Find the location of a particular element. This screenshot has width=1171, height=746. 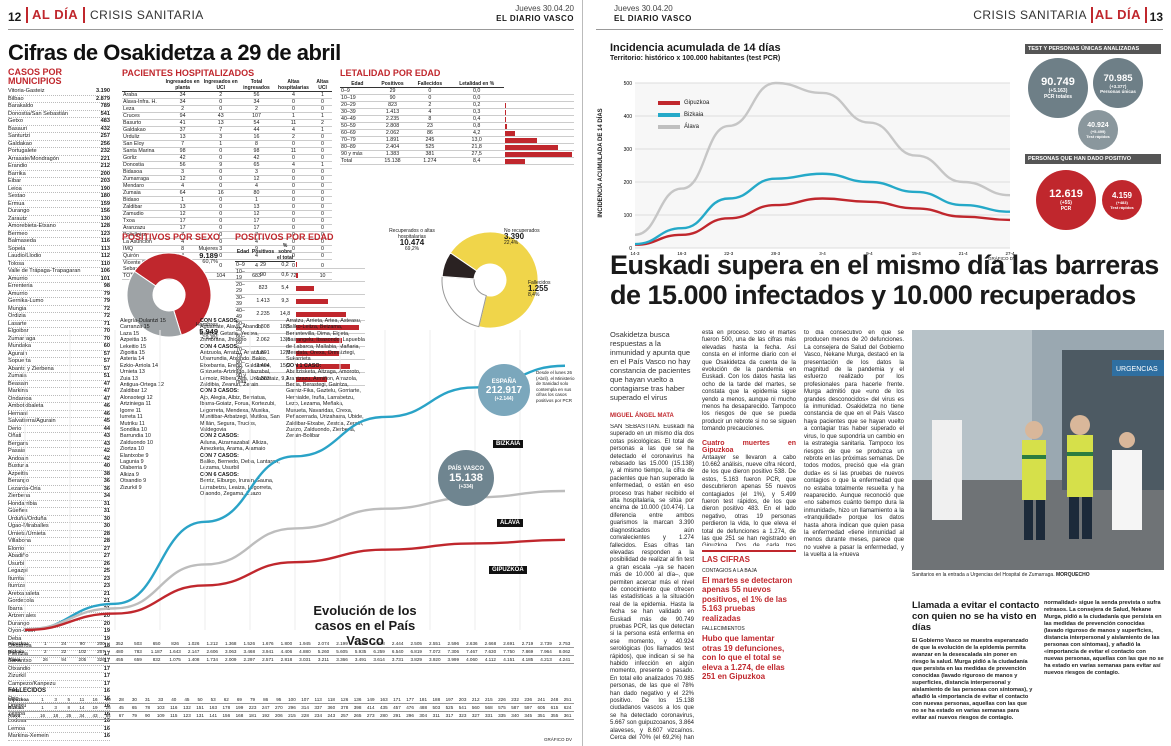

municipio-name: Irura is located at coordinates (14, 691).